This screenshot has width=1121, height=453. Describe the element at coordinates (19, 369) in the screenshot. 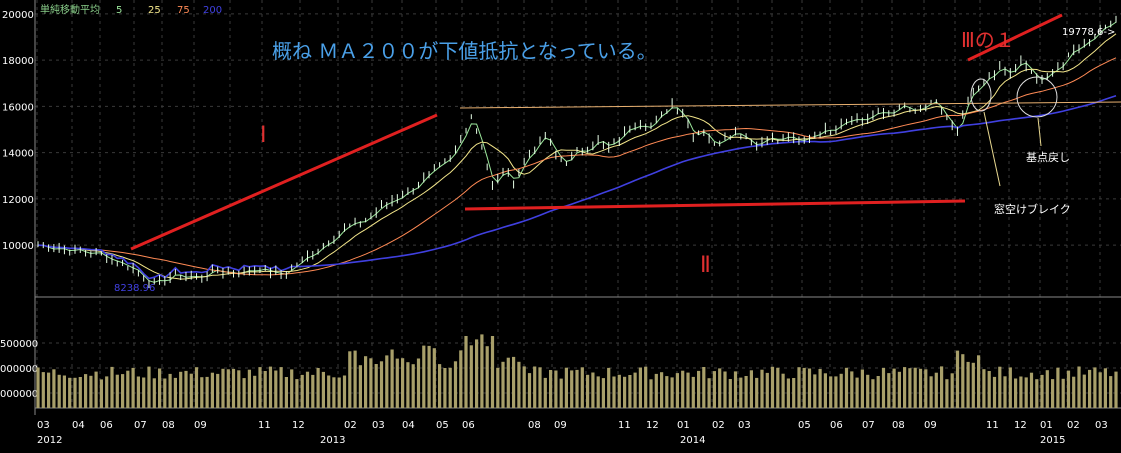

I see `volume-tick-label: 000000` at that location.